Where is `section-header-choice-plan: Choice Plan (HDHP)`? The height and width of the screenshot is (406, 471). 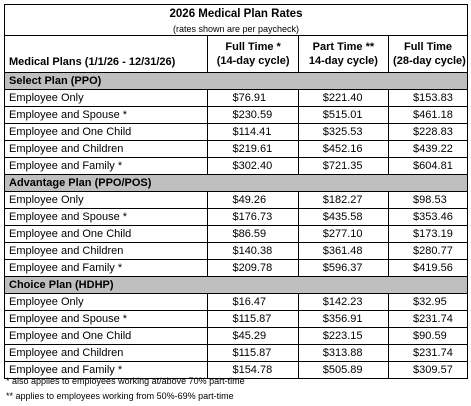 section-header-choice-plan: Choice Plan (HDHP) is located at coordinates (236, 285).